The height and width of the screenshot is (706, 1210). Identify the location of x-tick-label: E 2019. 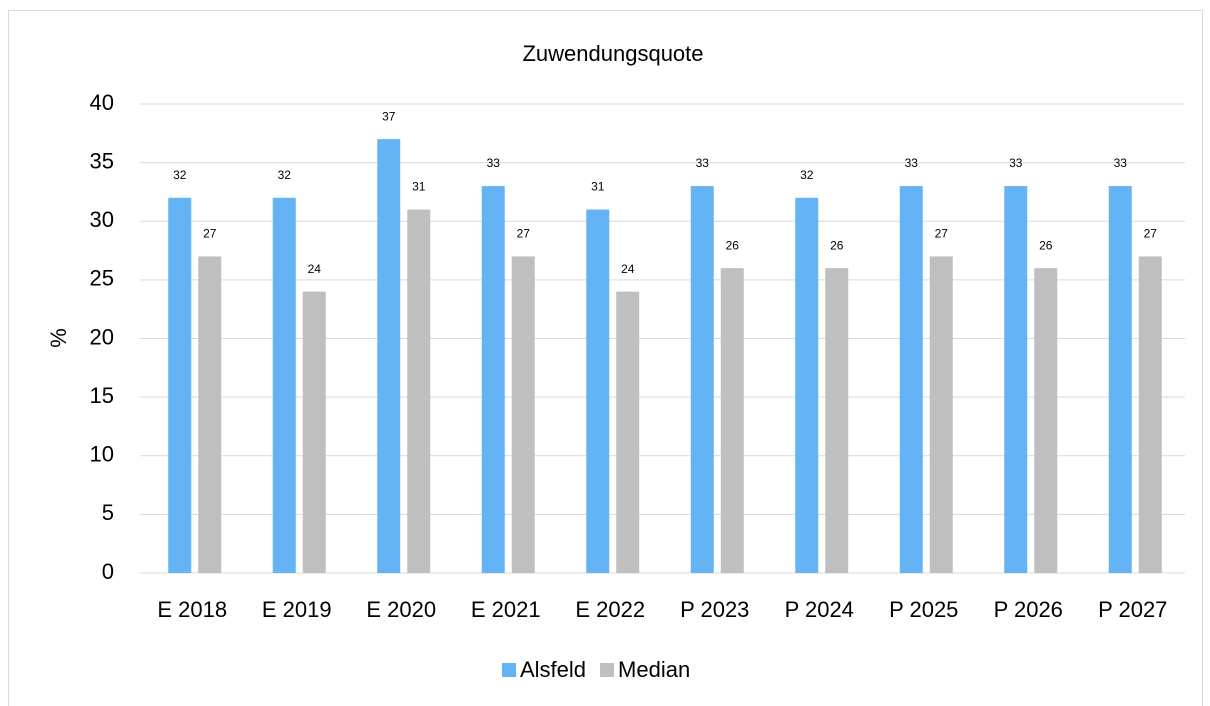
(297, 609).